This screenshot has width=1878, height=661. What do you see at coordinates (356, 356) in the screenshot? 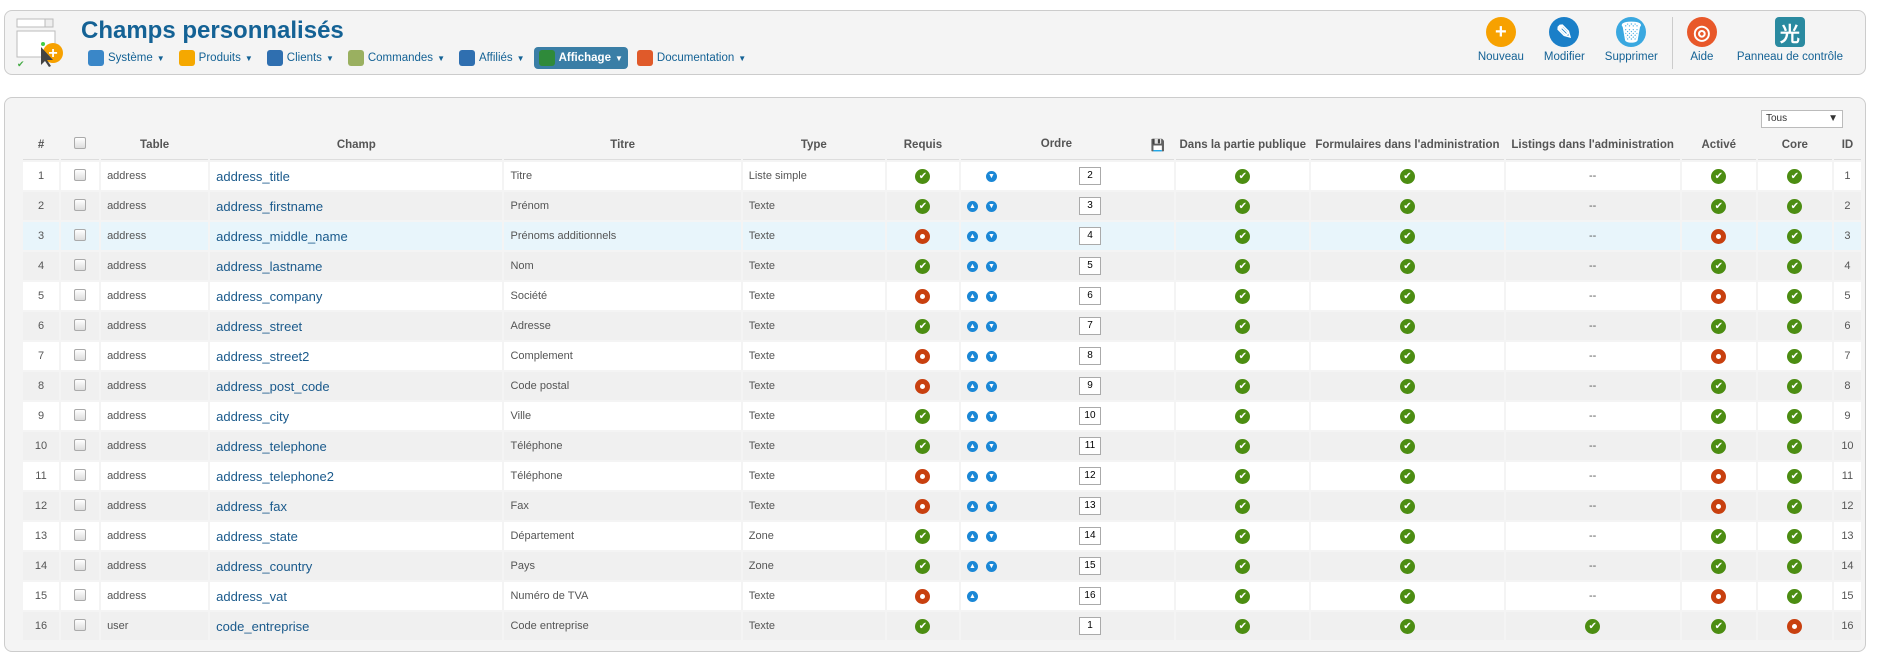
I see `field-name-link: address_street2` at bounding box center [356, 356].